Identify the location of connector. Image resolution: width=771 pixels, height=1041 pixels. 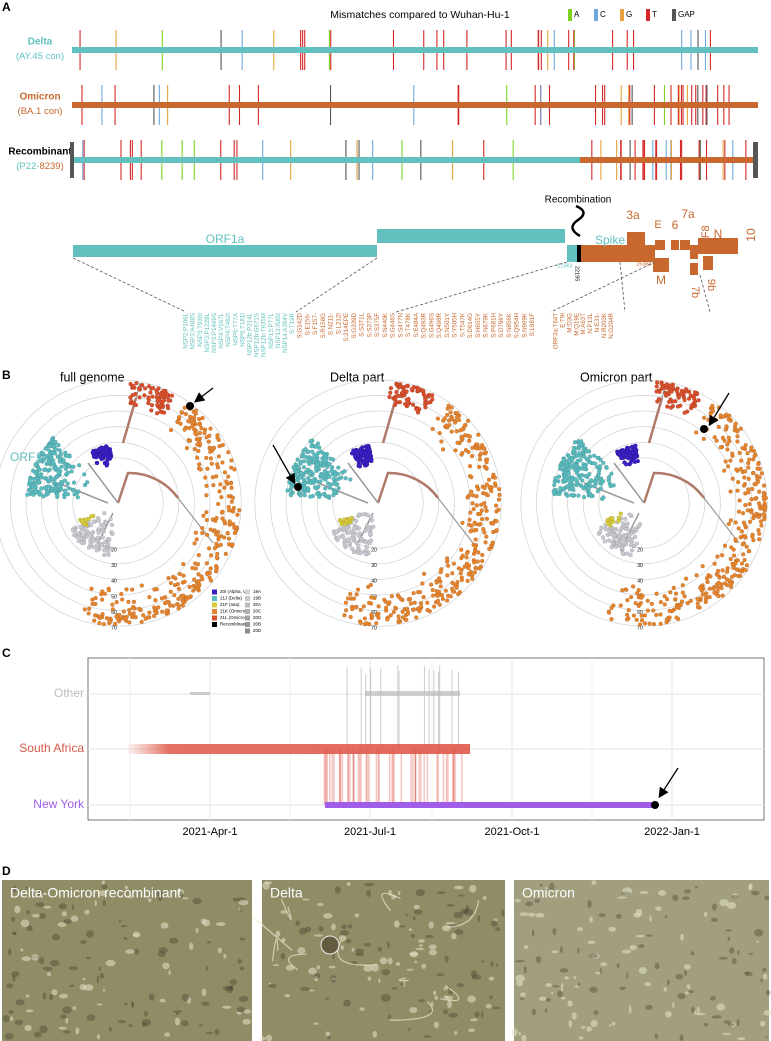
(481, 287).